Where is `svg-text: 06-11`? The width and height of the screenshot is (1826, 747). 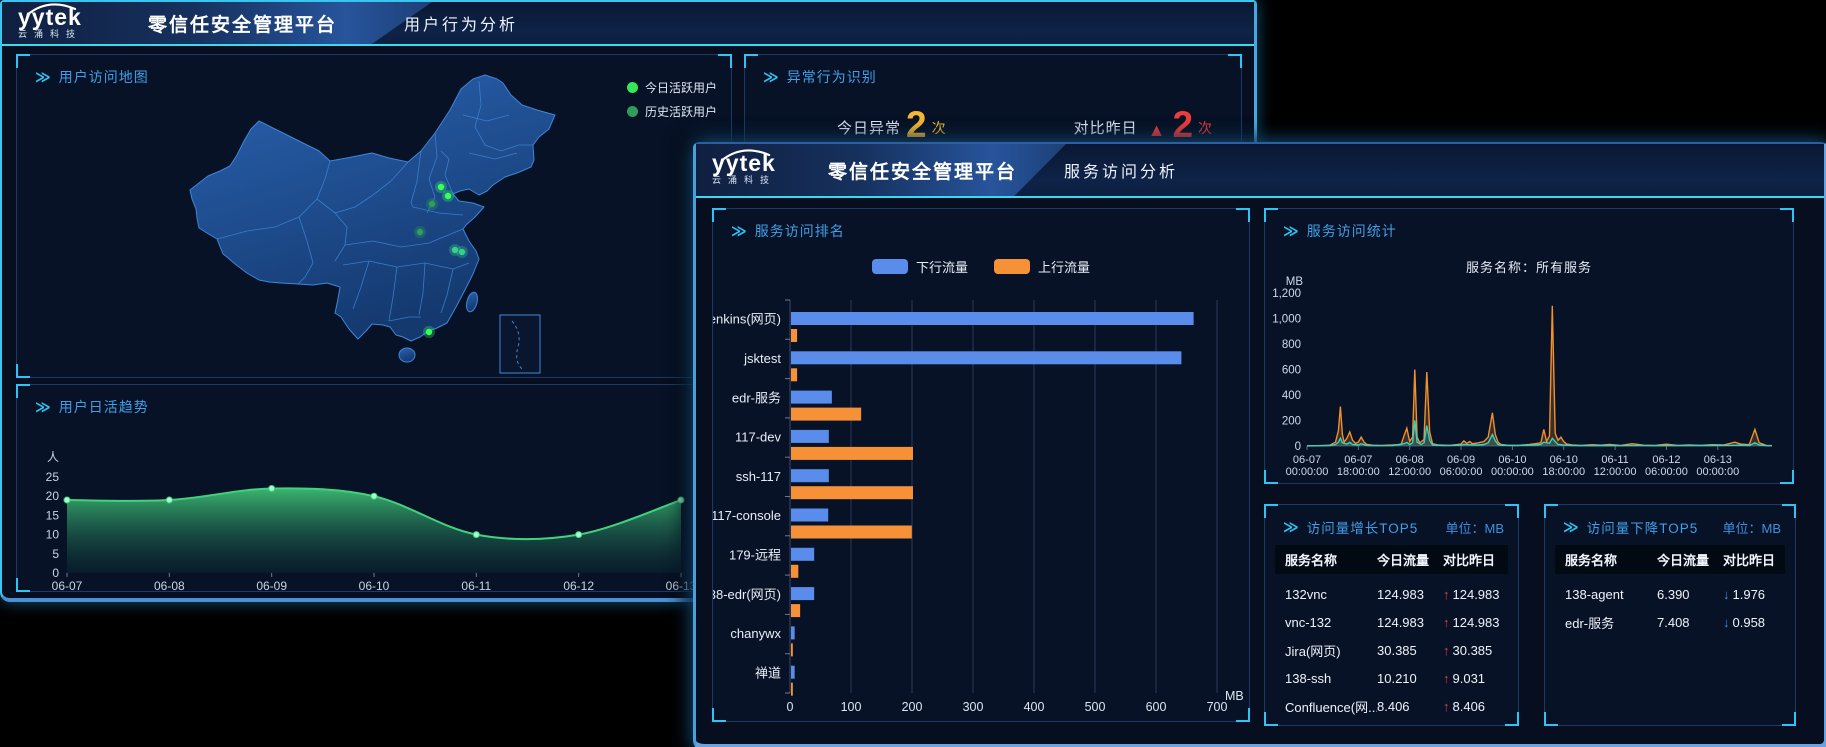 svg-text: 06-11 is located at coordinates (476, 585).